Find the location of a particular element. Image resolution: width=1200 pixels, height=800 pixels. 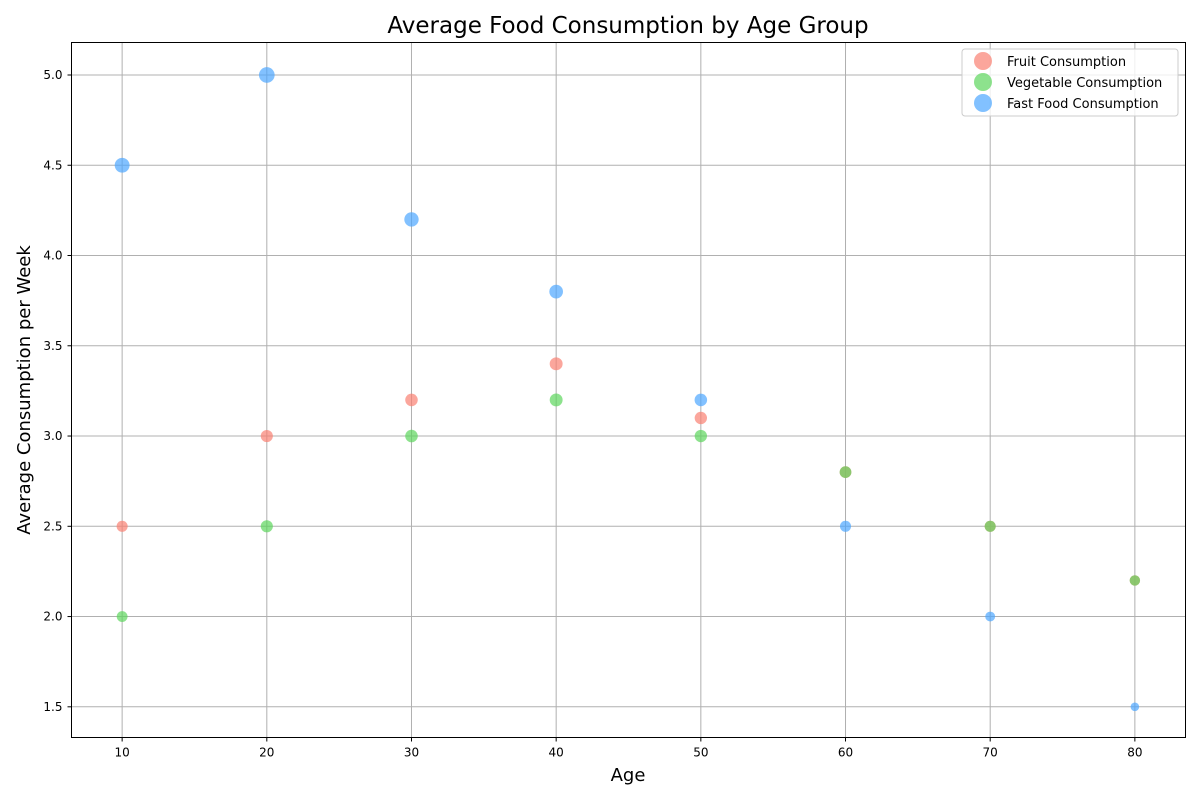

y-axis-label: Average Consumption per Week is located at coordinates (24, 390).